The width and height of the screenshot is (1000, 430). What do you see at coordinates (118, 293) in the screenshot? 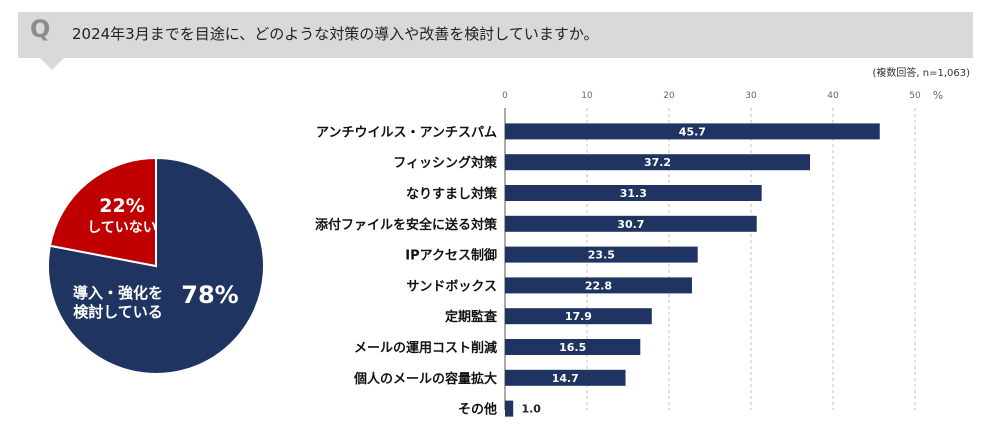
I see `pie-label-considering-line1: 導入・強化を` at bounding box center [118, 293].